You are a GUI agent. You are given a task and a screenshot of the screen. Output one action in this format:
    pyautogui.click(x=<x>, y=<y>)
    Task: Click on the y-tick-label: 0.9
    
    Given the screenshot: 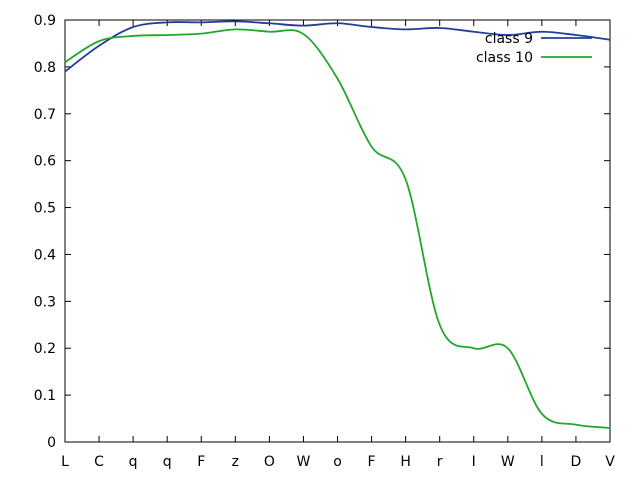 What is the action you would take?
    pyautogui.click(x=45, y=21)
    